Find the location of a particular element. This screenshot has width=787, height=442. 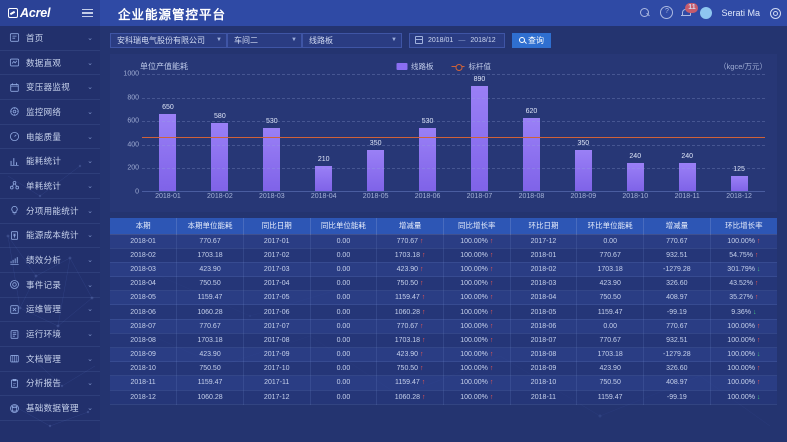

arrow-up-icon: ↑ is located at coordinates (421, 241).